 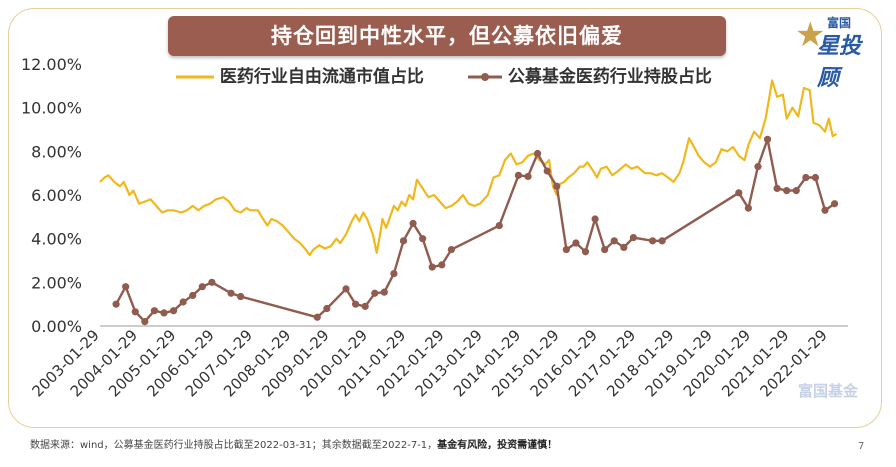 I want to click on page-number: 7, so click(x=861, y=446).